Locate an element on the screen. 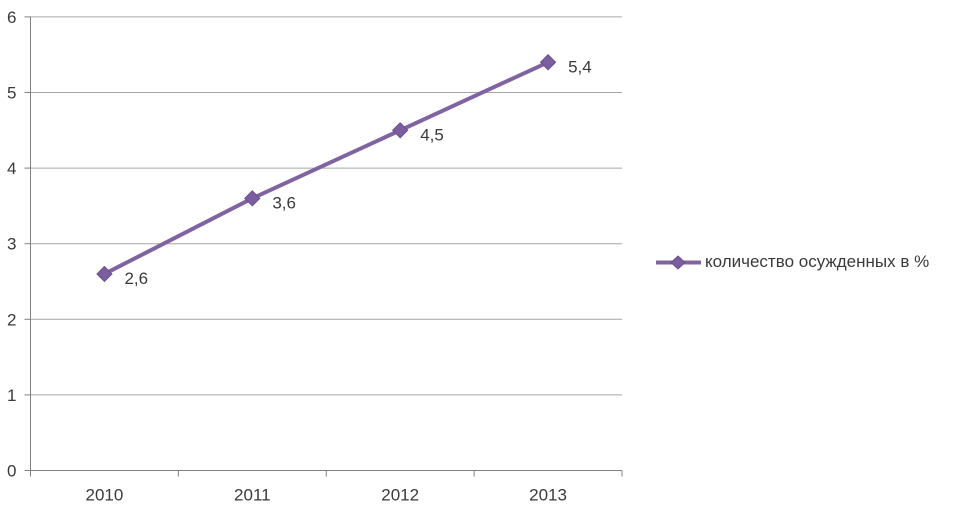 The width and height of the screenshot is (973, 526). y-tick-label: 1 is located at coordinates (11, 395).